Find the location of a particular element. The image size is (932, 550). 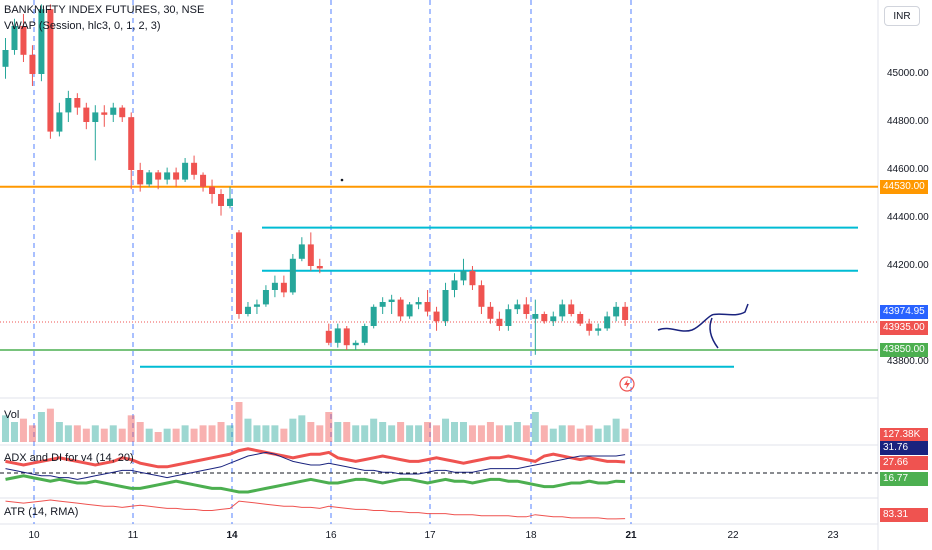

volume-badge: 127.38K is located at coordinates (904, 435).